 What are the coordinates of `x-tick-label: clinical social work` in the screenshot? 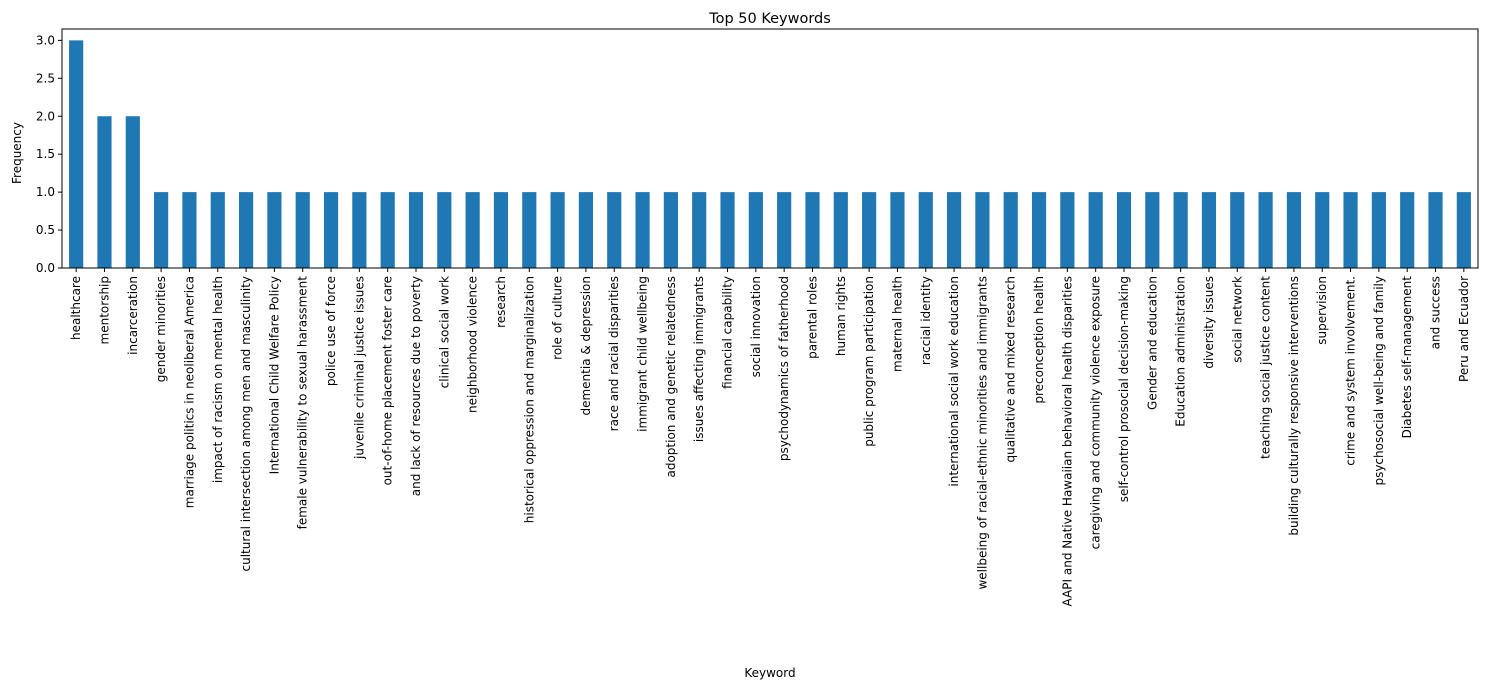 It's located at (444, 332).